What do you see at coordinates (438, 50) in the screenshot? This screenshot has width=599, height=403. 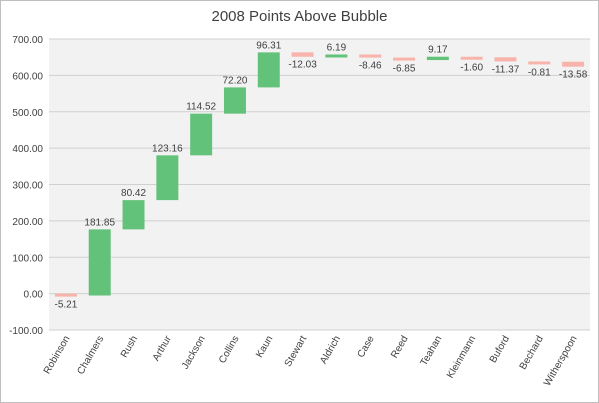 I see `data-label: 9.17` at bounding box center [438, 50].